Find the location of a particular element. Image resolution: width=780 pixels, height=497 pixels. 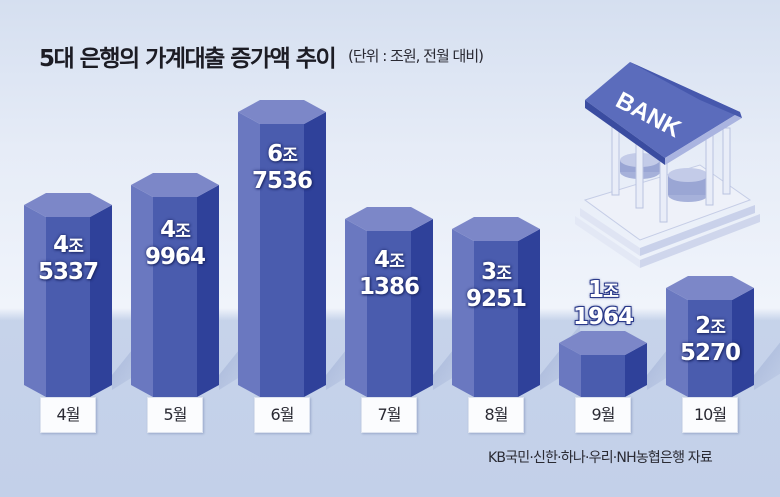

month-label: 5월 is located at coordinates (175, 415).